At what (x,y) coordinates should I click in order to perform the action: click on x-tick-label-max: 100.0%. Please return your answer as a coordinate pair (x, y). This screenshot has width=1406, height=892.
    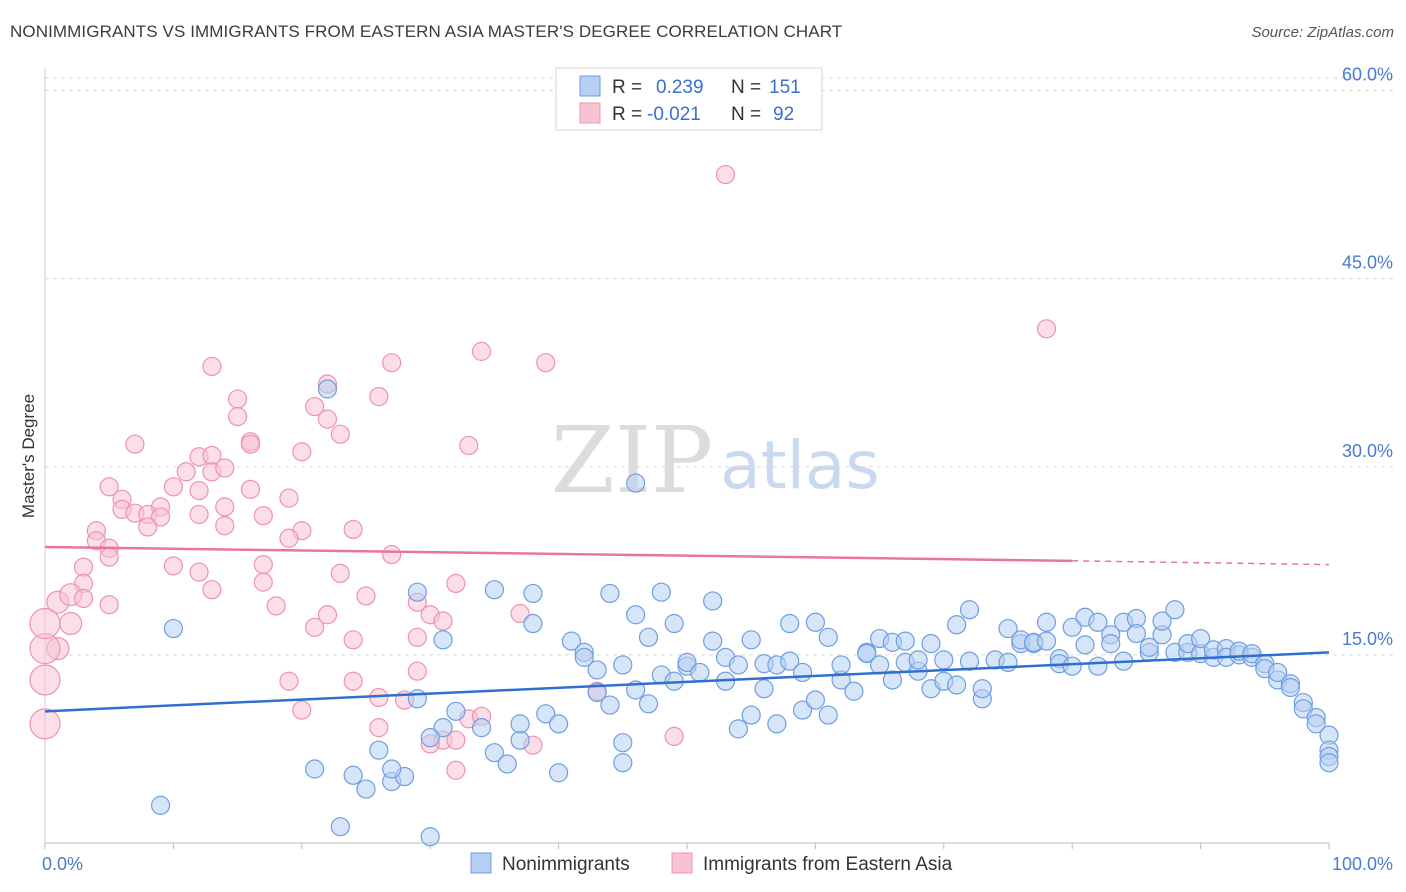
    Looking at the image, I should click on (1362, 864).